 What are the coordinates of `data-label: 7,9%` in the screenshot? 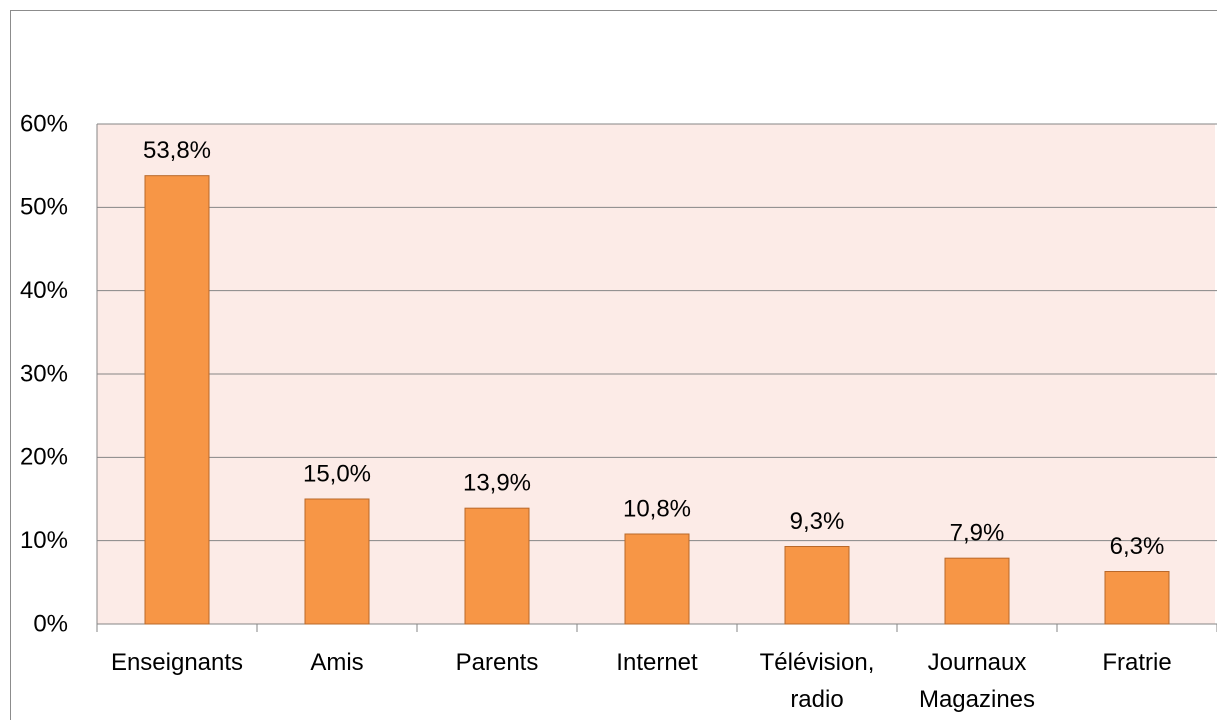 It's located at (977, 533).